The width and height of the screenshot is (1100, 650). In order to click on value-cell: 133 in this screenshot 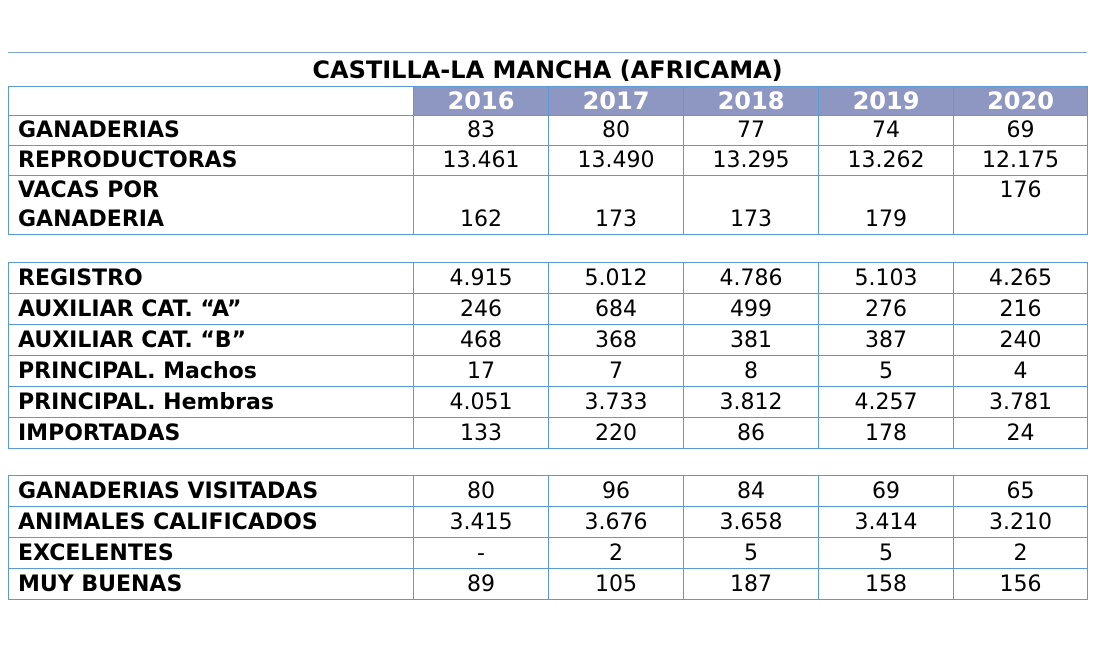, I will do `click(481, 433)`.